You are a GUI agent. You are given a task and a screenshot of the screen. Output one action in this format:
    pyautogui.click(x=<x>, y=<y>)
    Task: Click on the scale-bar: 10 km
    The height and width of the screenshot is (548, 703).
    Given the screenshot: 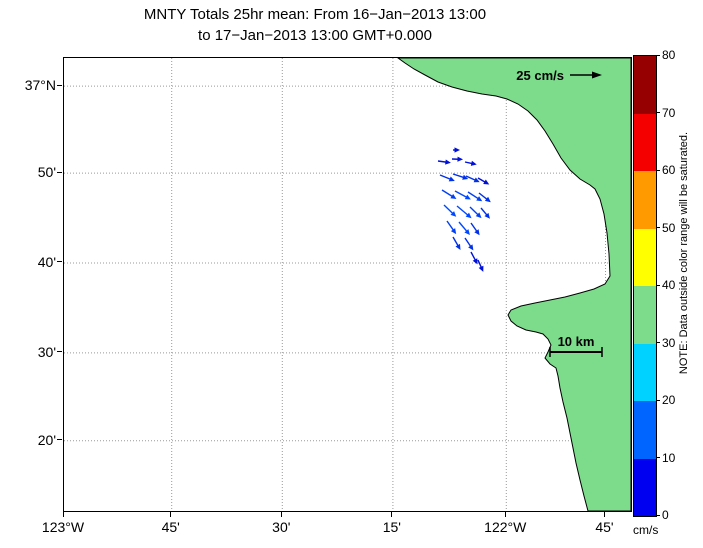 What is the action you would take?
    pyautogui.click(x=576, y=345)
    